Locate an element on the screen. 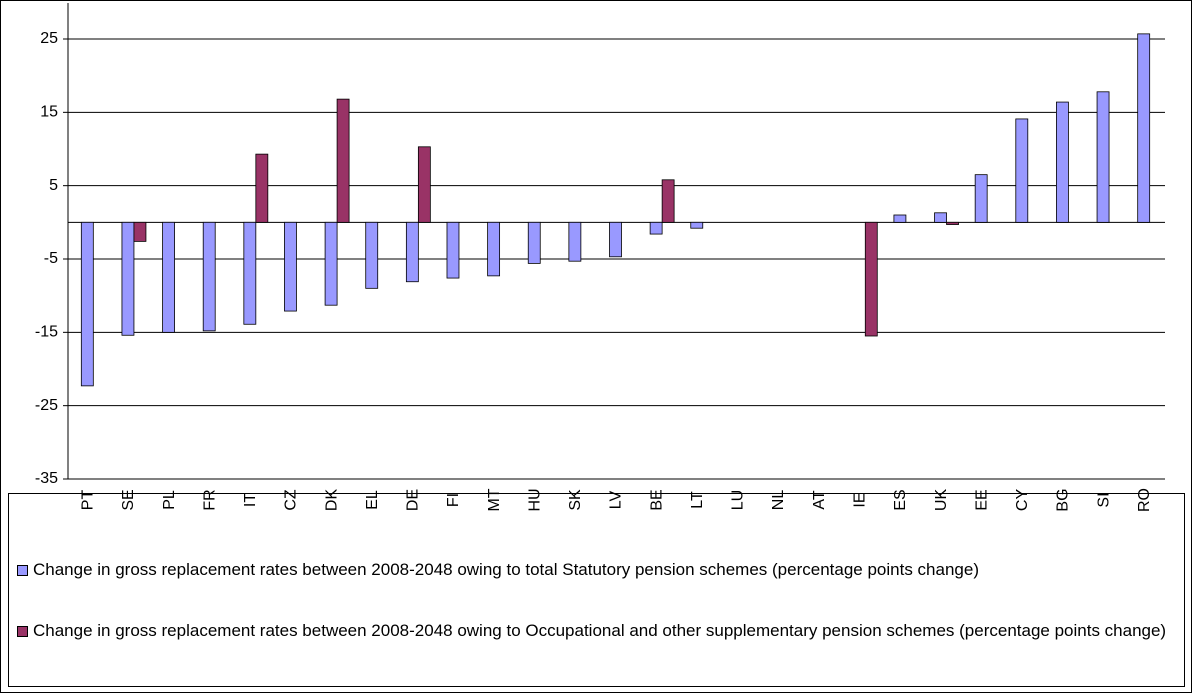  x-tick-label: IT is located at coordinates (250, 500).